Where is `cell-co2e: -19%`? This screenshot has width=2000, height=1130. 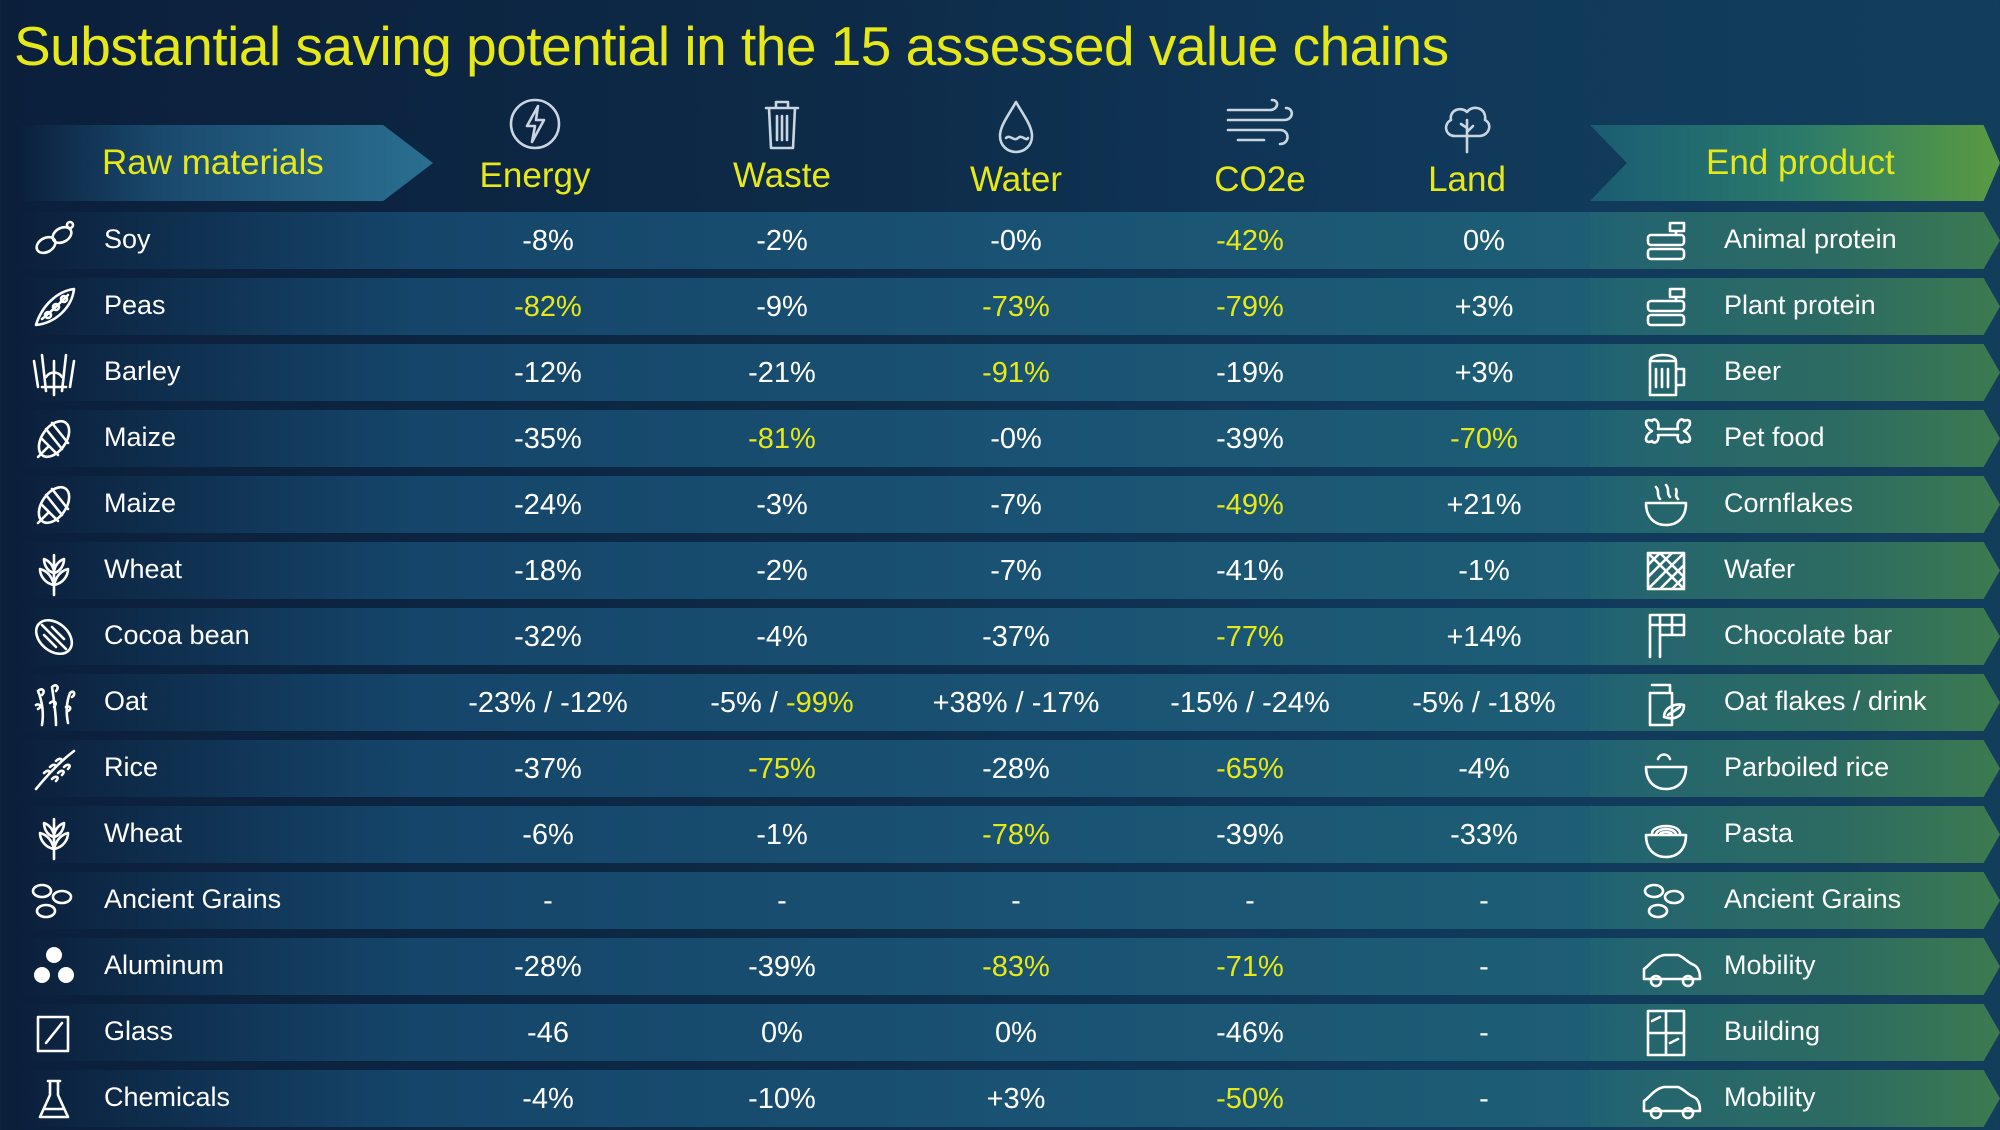 cell-co2e: -19% is located at coordinates (1250, 373).